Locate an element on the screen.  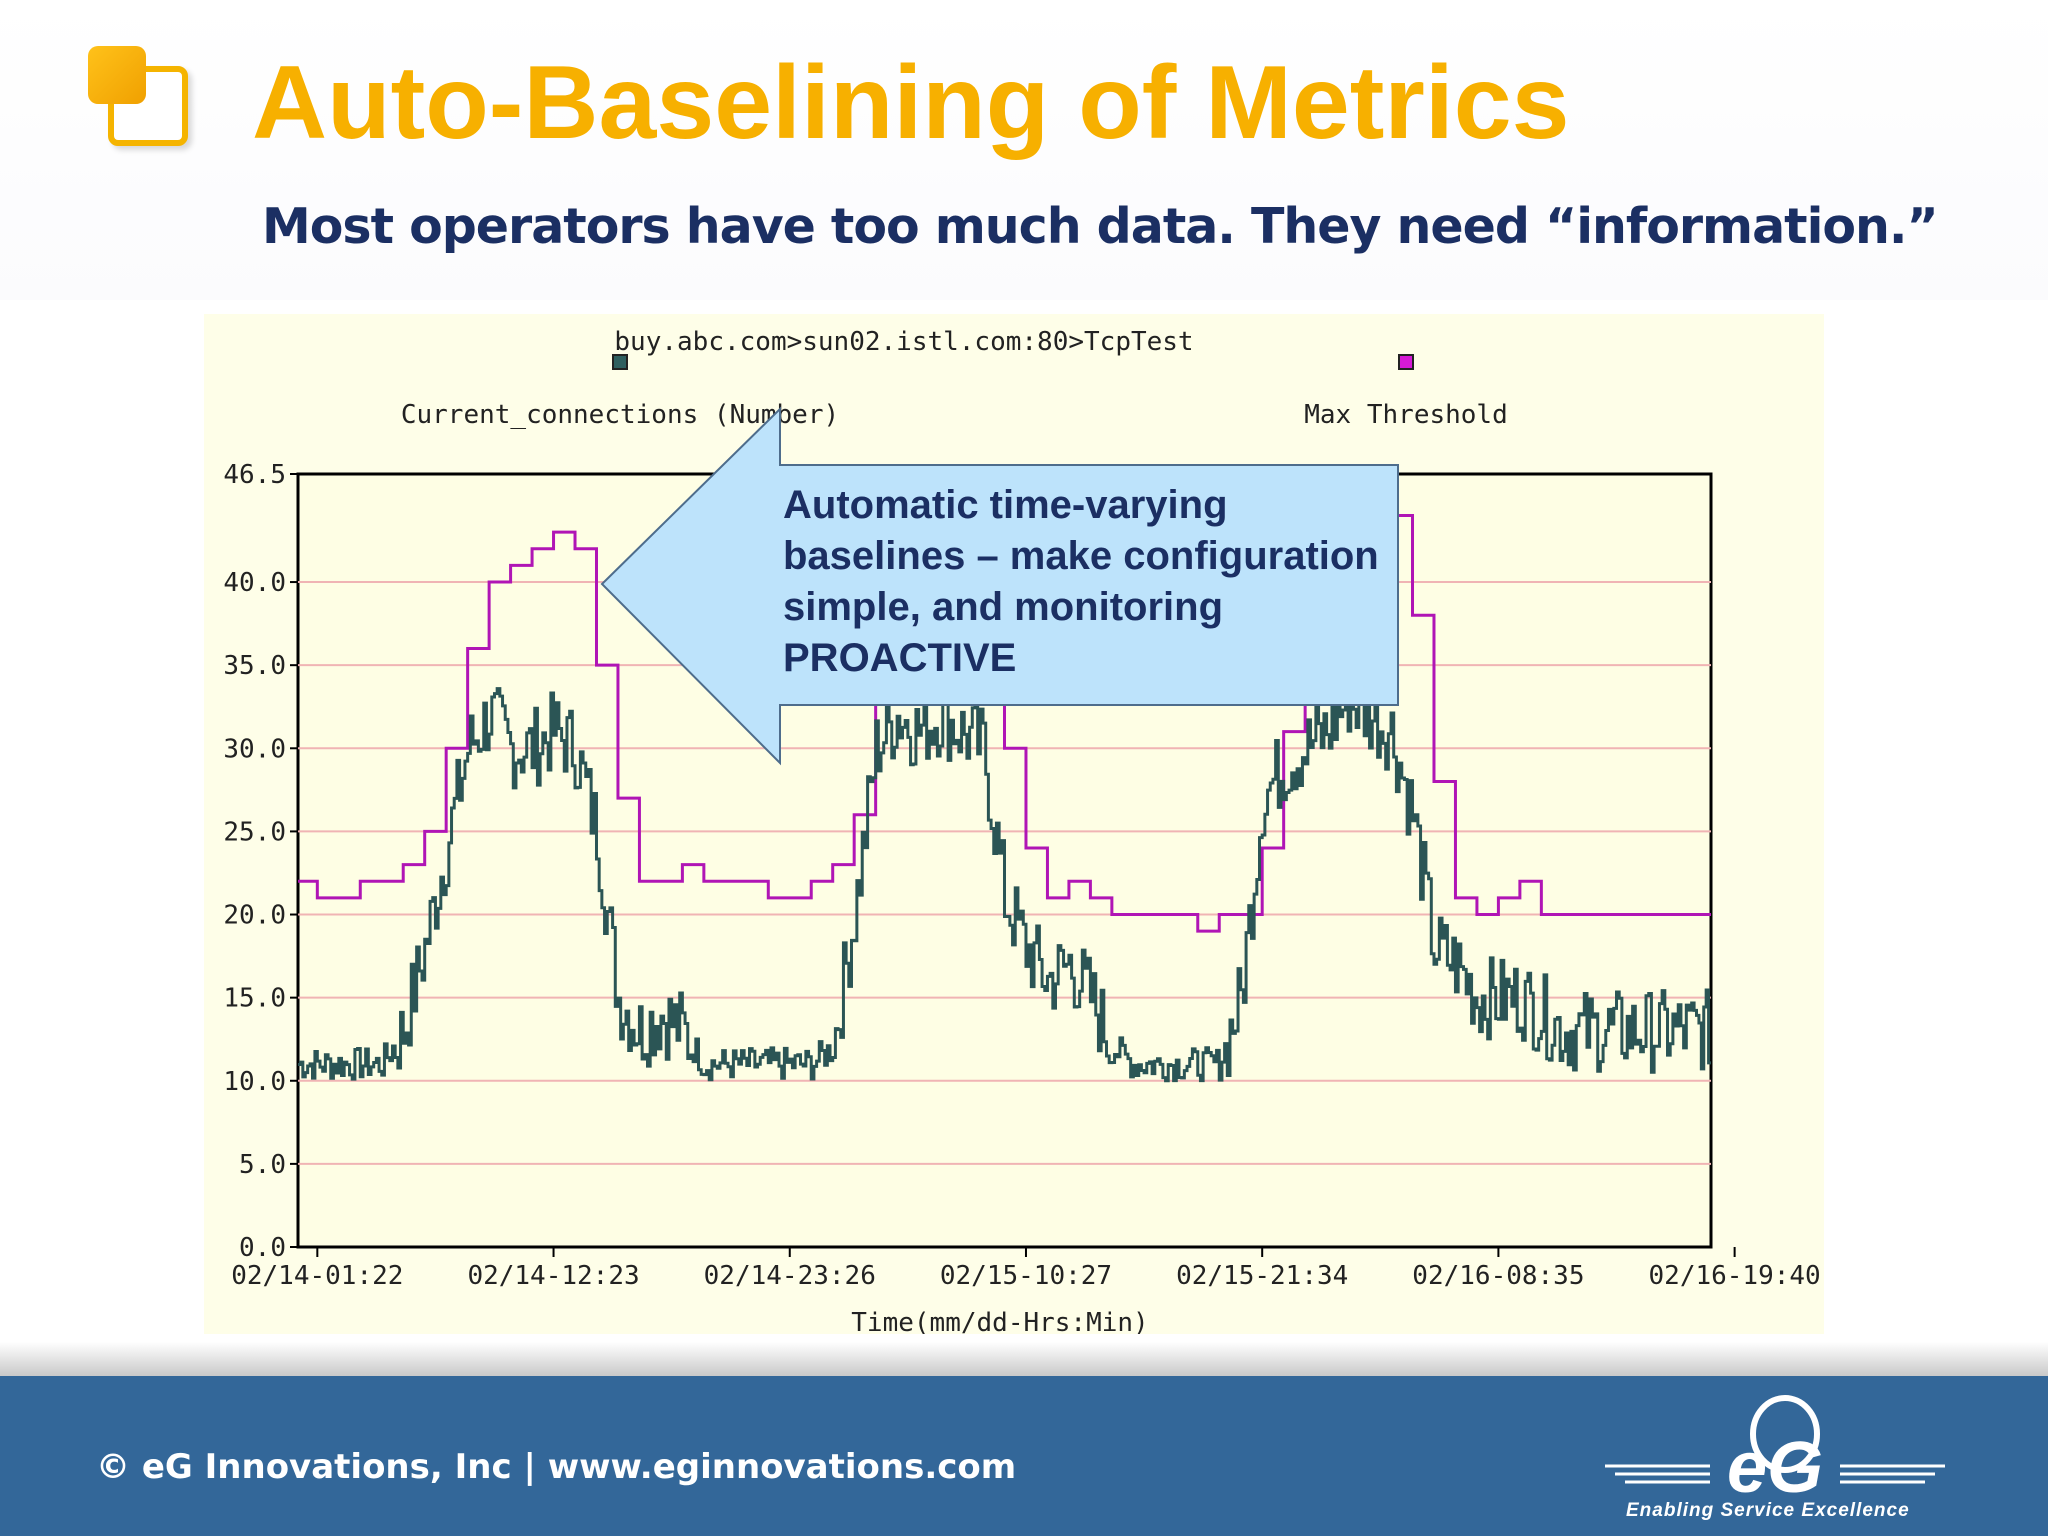
x-tick-label: 02/16-08:35 is located at coordinates (1498, 1276).